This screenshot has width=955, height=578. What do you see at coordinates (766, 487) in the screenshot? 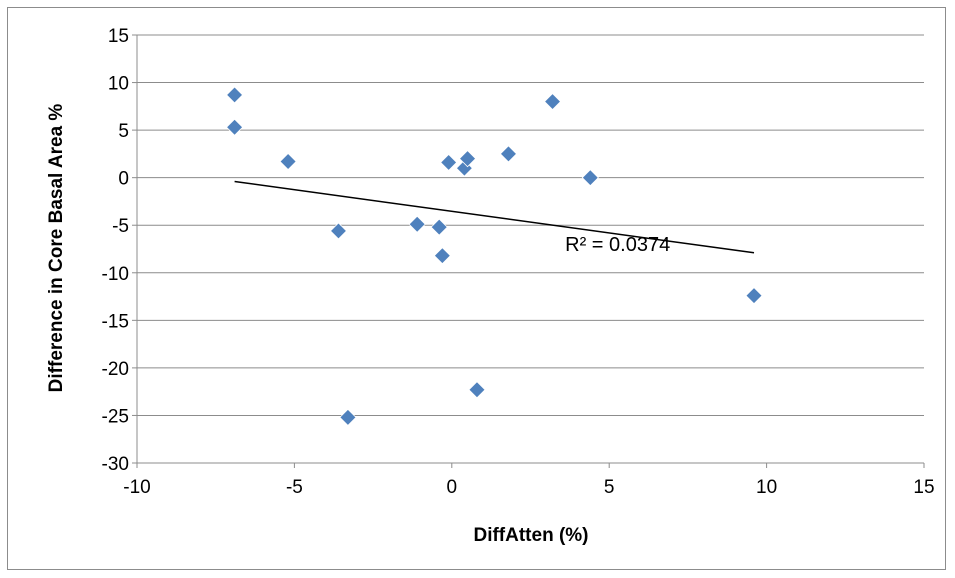
I see `x-tick-label: 10` at bounding box center [766, 487].